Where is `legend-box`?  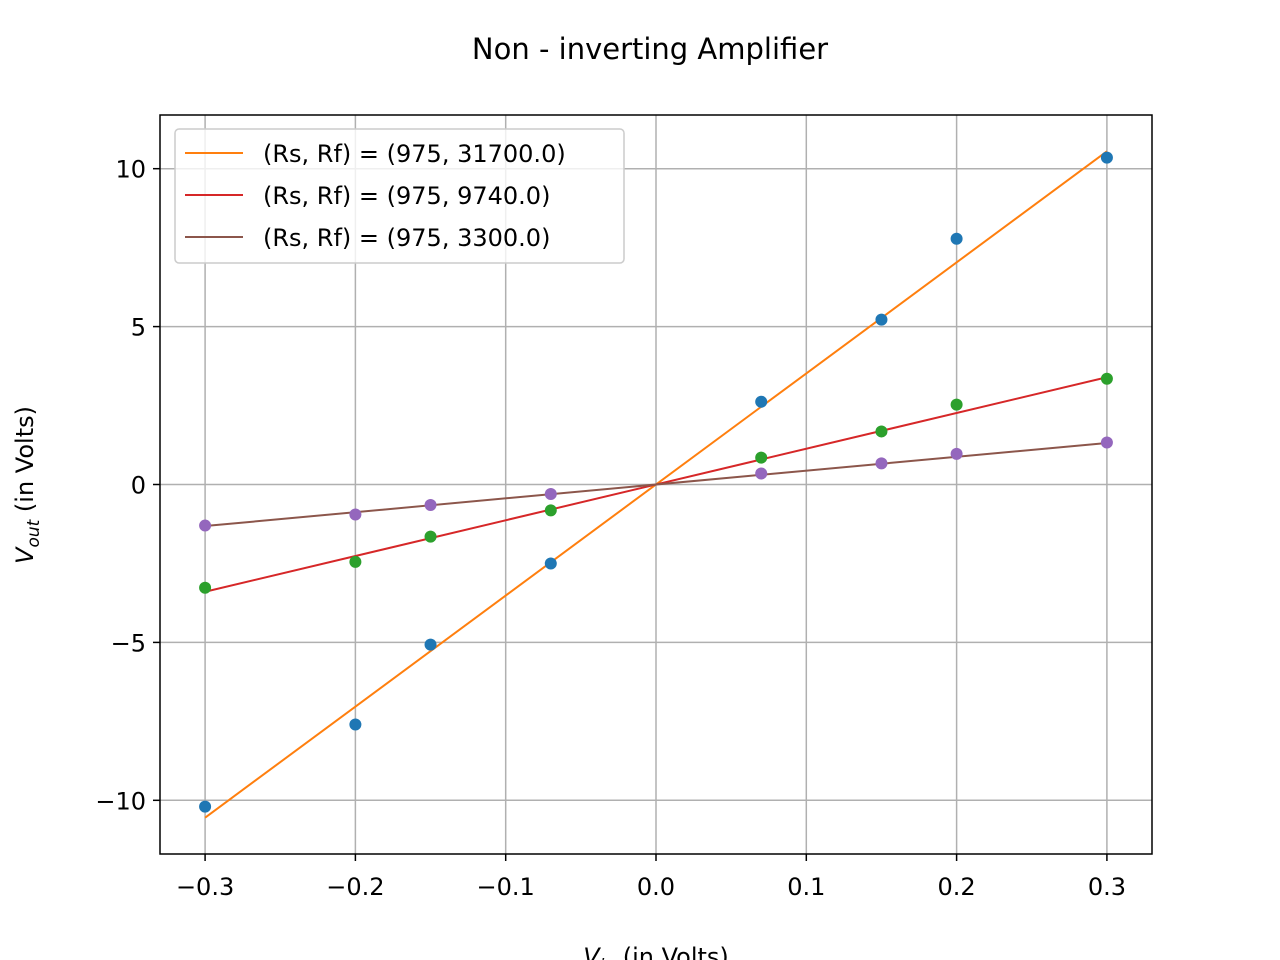 legend-box is located at coordinates (399, 196).